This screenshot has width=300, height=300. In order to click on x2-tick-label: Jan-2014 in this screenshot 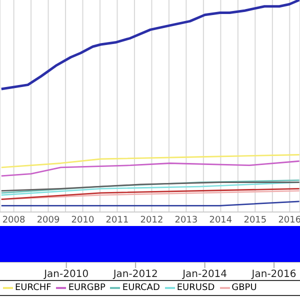, I will do `click(205, 274)`.